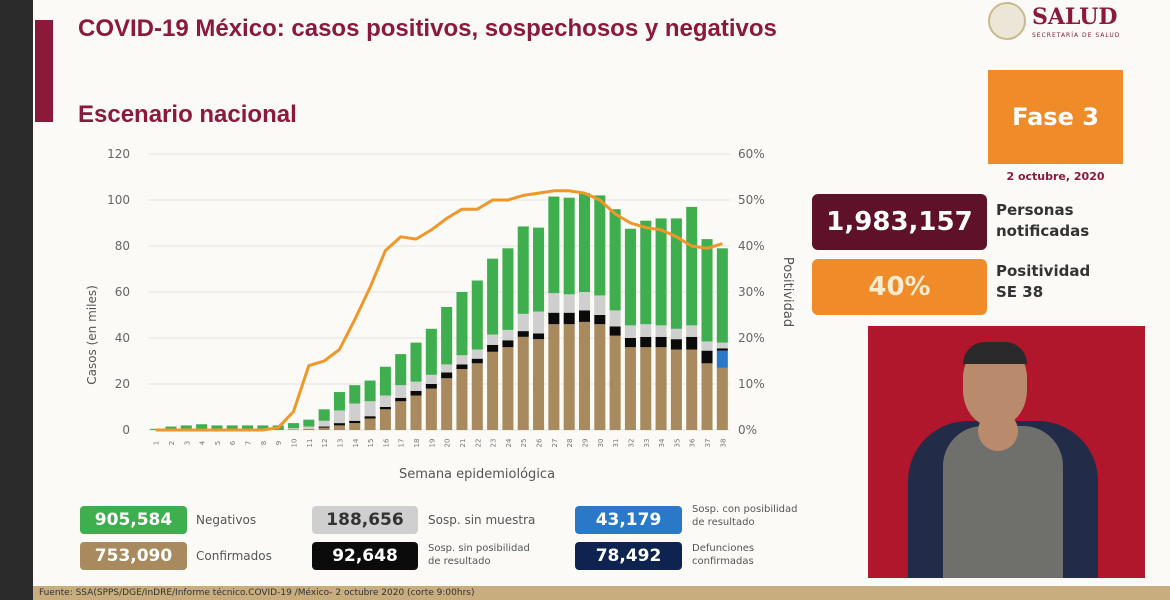 This screenshot has height=600, width=1170. What do you see at coordinates (226, 520) in the screenshot?
I see `negativos-label: Negativos` at bounding box center [226, 520].